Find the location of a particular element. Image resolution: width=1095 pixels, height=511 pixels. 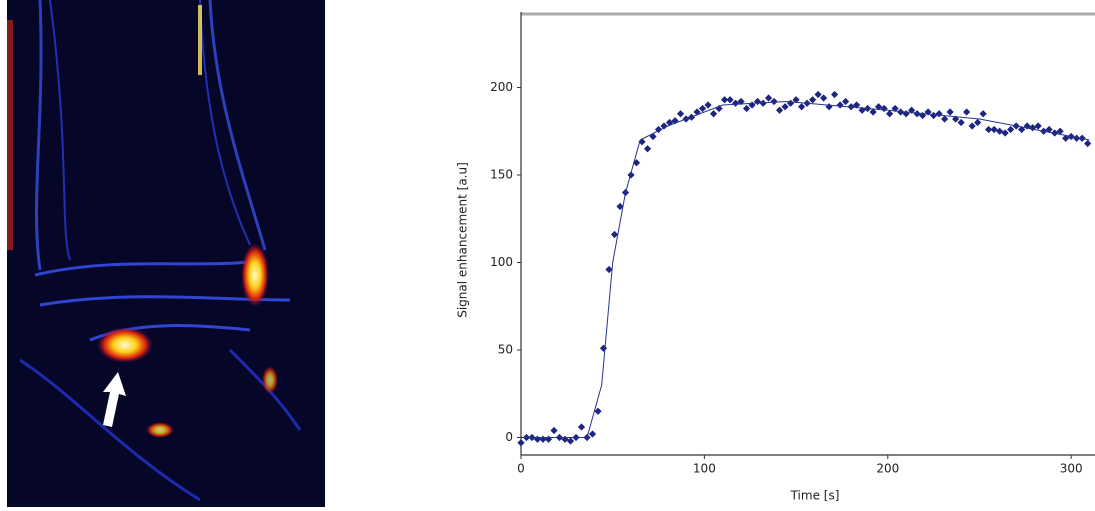

x-tick-label: 200 is located at coordinates (887, 469).